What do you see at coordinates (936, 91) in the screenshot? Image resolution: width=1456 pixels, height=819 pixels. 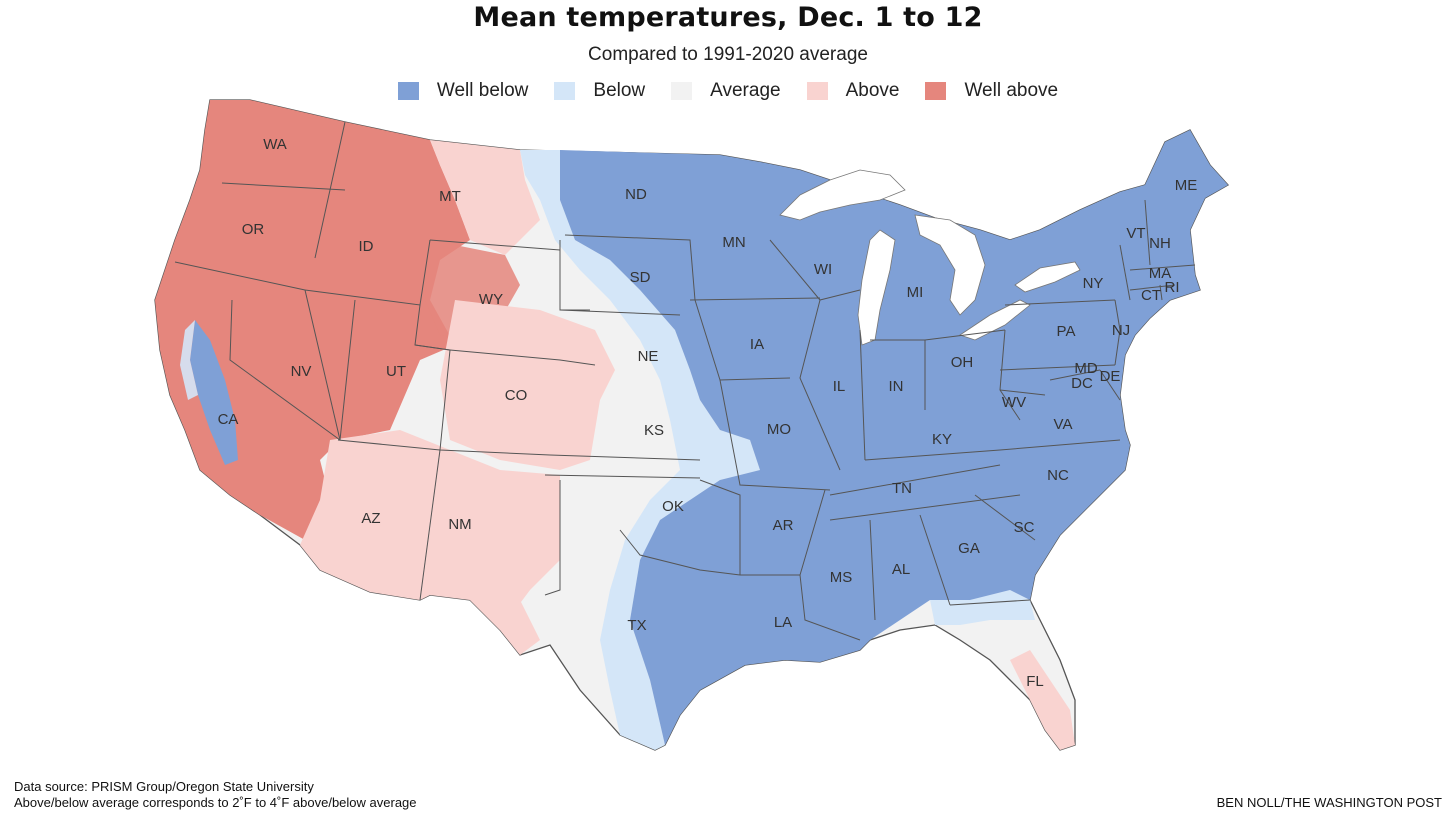 I see `legend-swatch-well-above` at bounding box center [936, 91].